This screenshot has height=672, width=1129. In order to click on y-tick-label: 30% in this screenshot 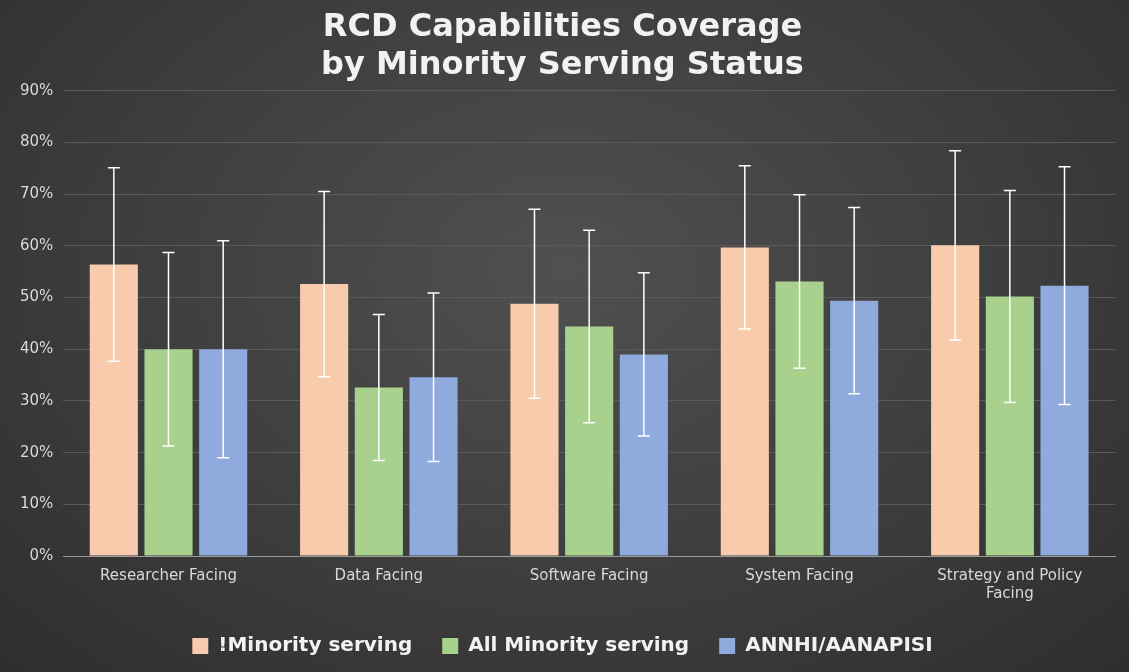, I will do `click(37, 399)`.